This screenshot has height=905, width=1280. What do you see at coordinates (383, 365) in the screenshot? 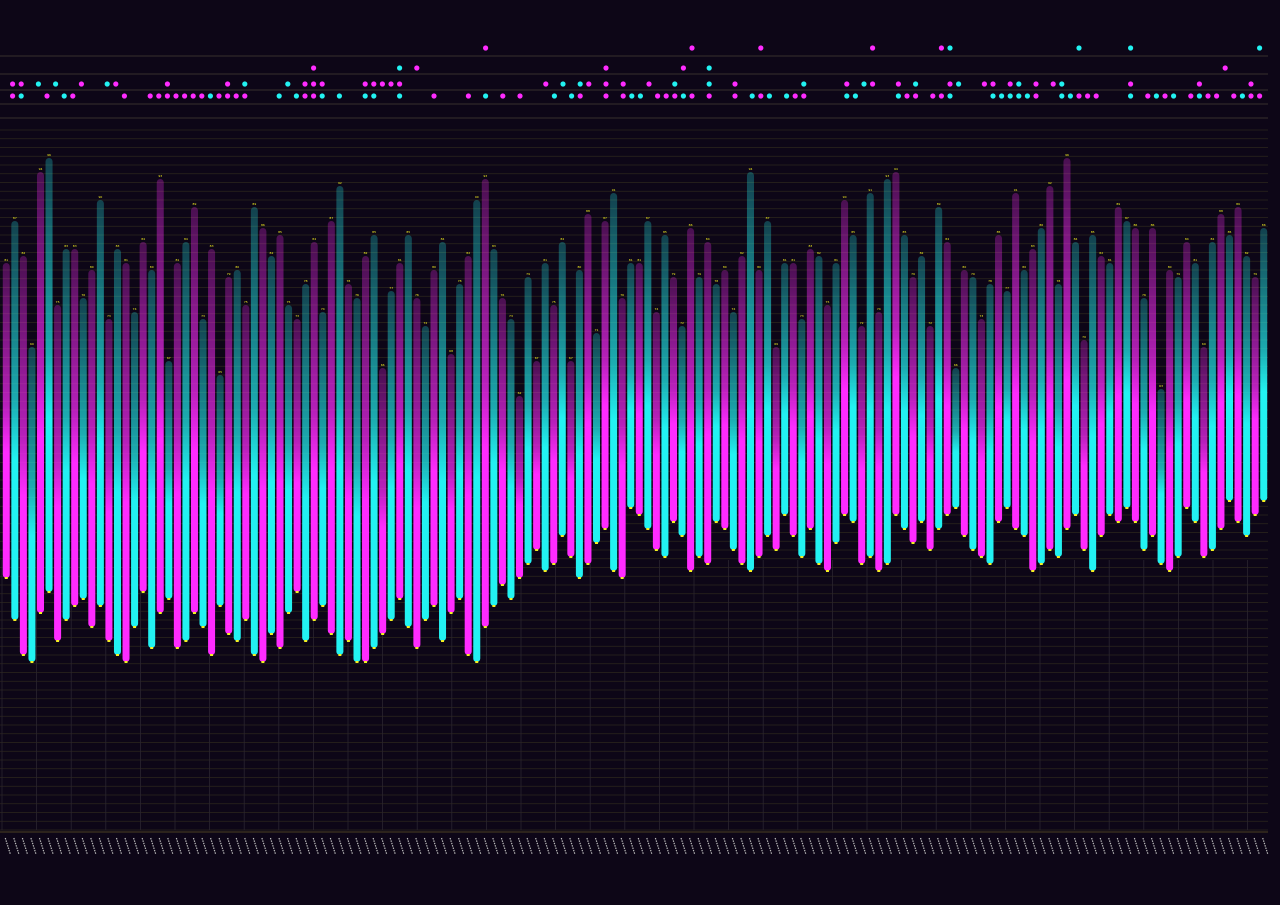
I see `data-label: 66` at bounding box center [383, 365].